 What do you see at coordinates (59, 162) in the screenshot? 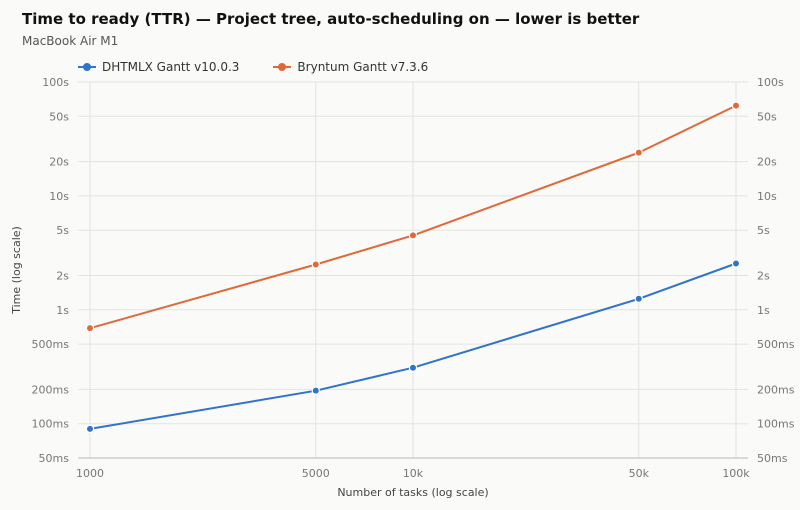
I see `y-tick-label-left: 20s` at bounding box center [59, 162].